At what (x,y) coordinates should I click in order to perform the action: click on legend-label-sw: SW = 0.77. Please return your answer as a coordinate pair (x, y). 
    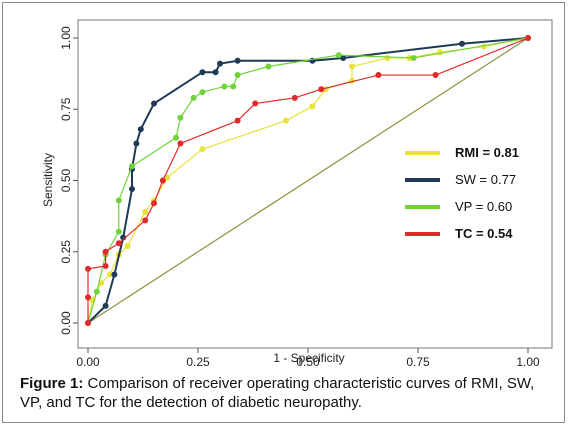
    Looking at the image, I should click on (485, 179).